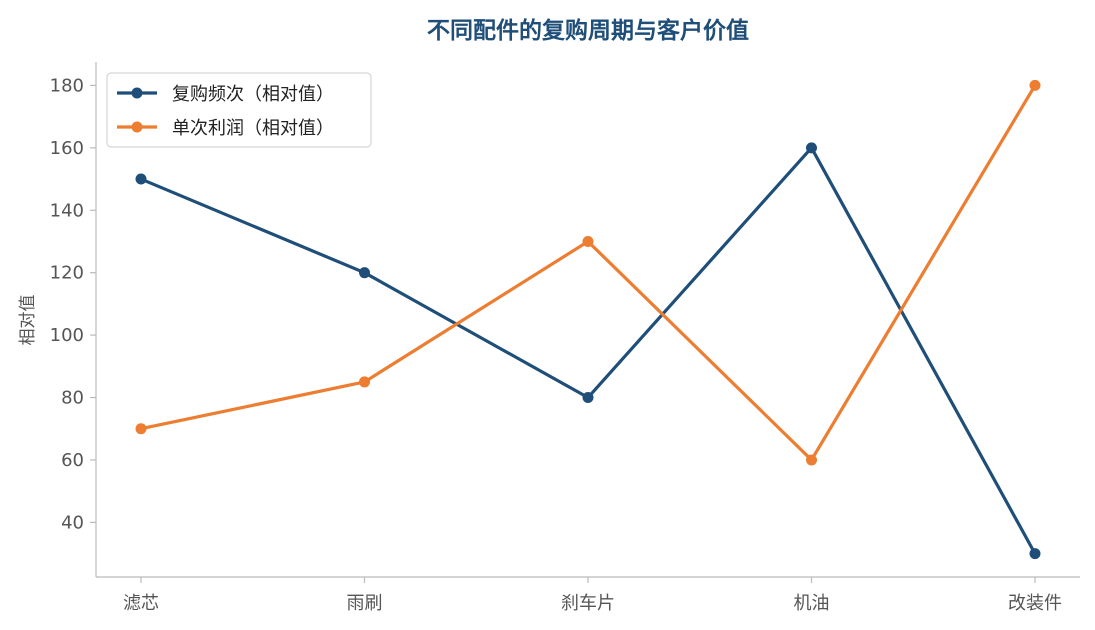 Image resolution: width=1095 pixels, height=630 pixels. I want to click on x-tick-label: 雨刷, so click(365, 603).